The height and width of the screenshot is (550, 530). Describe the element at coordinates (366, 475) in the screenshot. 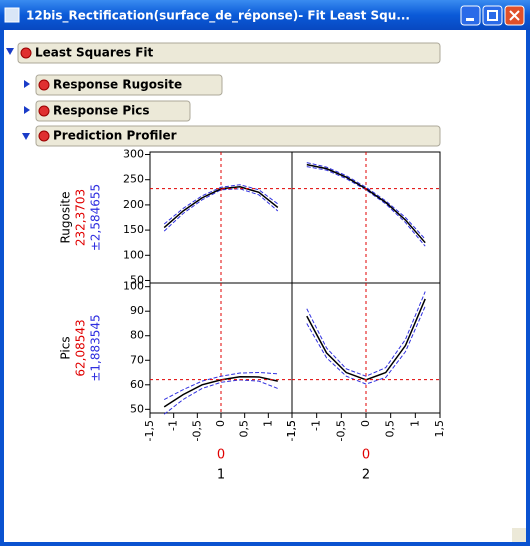

I see `factor-name: 2` at that location.